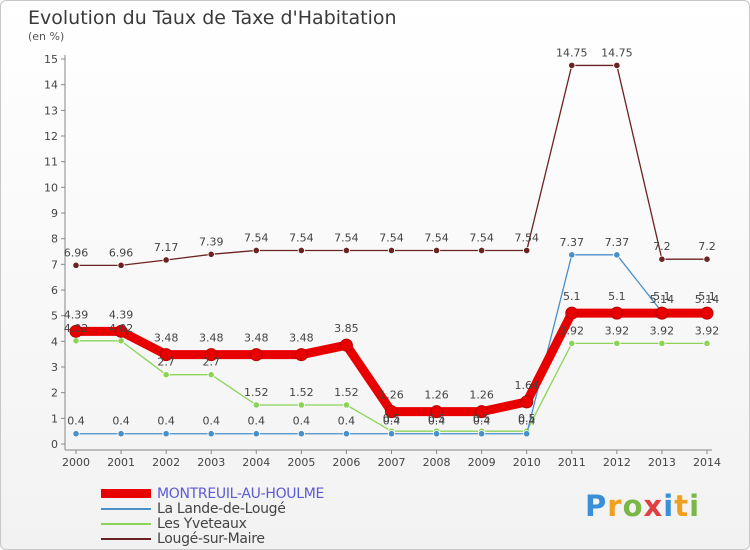  What do you see at coordinates (121, 328) in the screenshot?
I see `data-label: 4.02` at bounding box center [121, 328].